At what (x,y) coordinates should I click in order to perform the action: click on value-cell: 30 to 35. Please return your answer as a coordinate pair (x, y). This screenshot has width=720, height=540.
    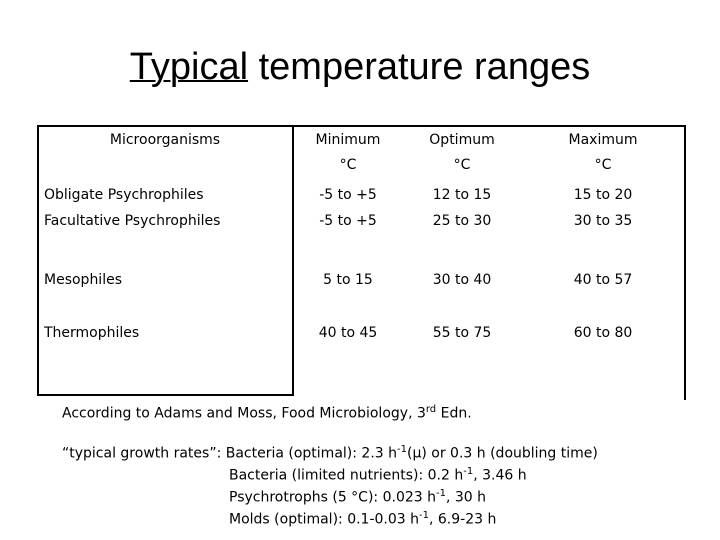
    Looking at the image, I should click on (603, 221).